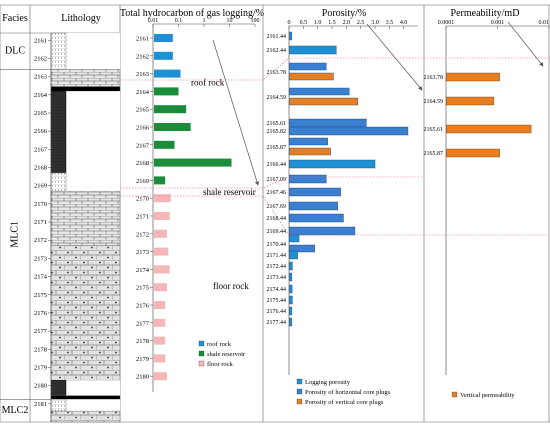  Describe the element at coordinates (15, 410) in the screenshot. I see `facies-label: MLC2` at that location.